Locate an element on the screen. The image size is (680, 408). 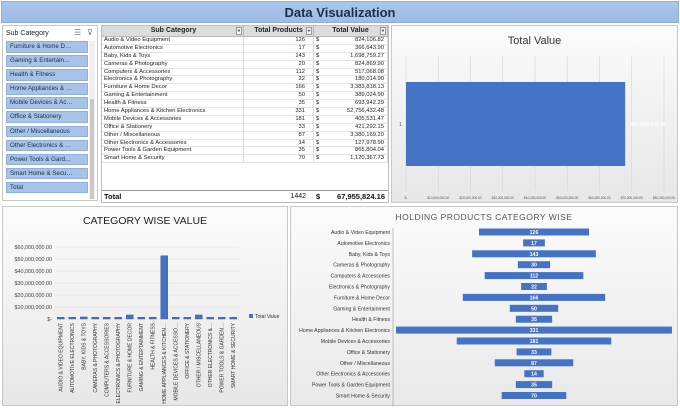
cell-total-products: 181 is located at coordinates (279, 119).